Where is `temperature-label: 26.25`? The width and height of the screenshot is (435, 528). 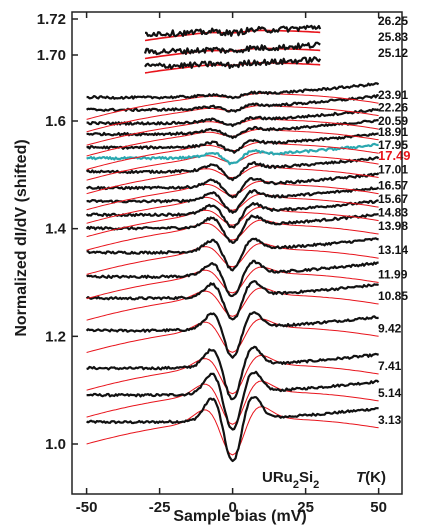 temperature-label: 26.25 is located at coordinates (393, 21).